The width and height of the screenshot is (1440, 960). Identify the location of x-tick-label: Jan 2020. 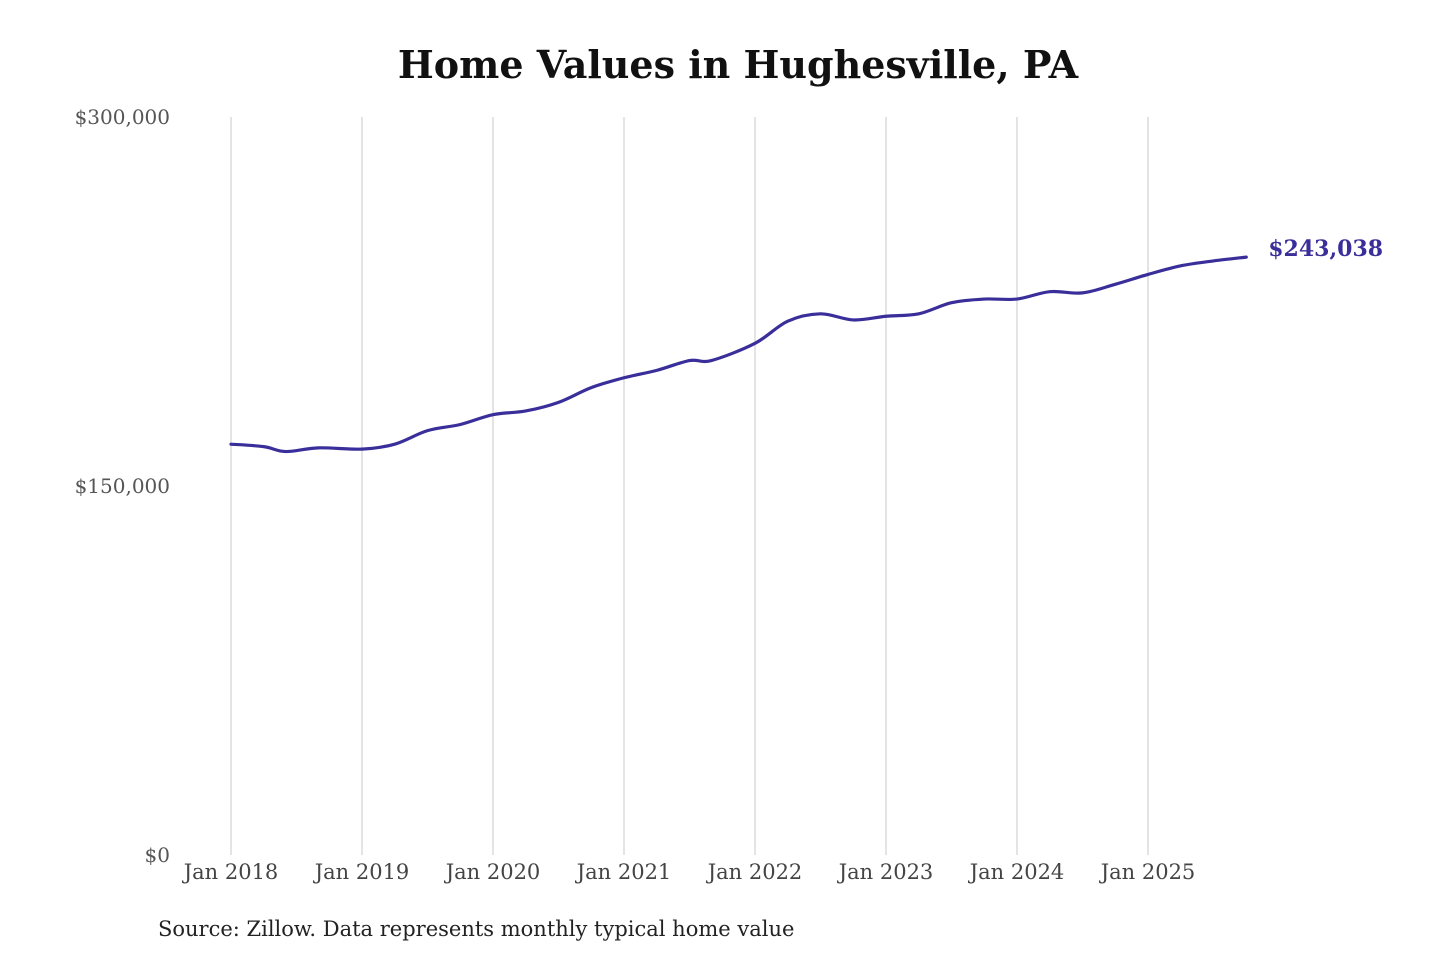
(492, 872).